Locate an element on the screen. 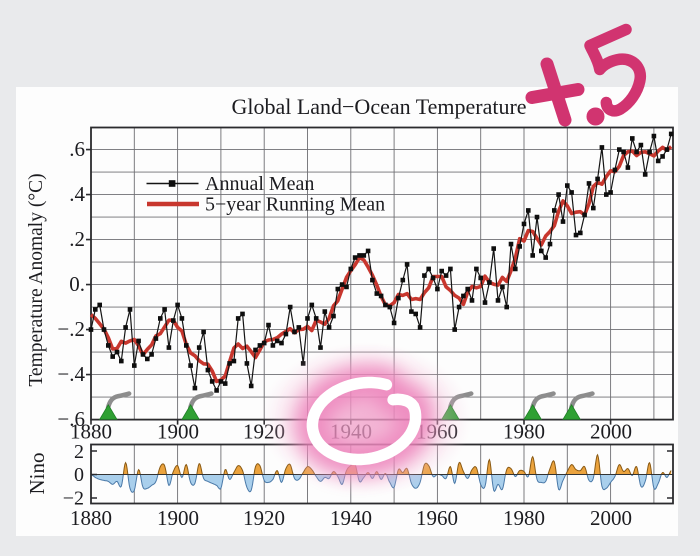 The width and height of the screenshot is (700, 556). svg-text: 5−year Running Mean is located at coordinates (295, 205).